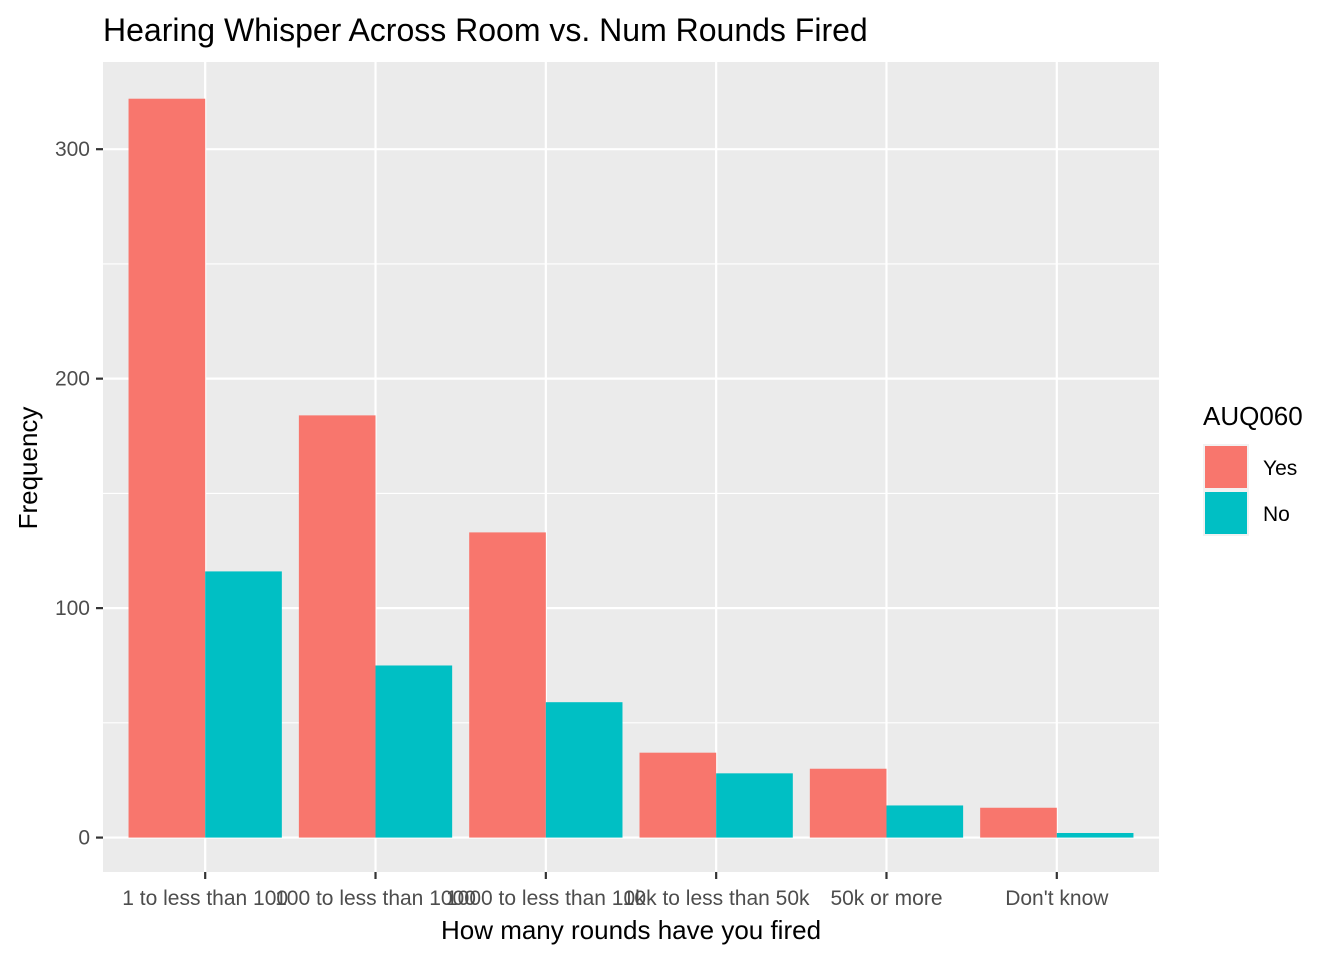 The width and height of the screenshot is (1344, 960). Describe the element at coordinates (84, 838) in the screenshot. I see `y-tick-label: 0` at that location.